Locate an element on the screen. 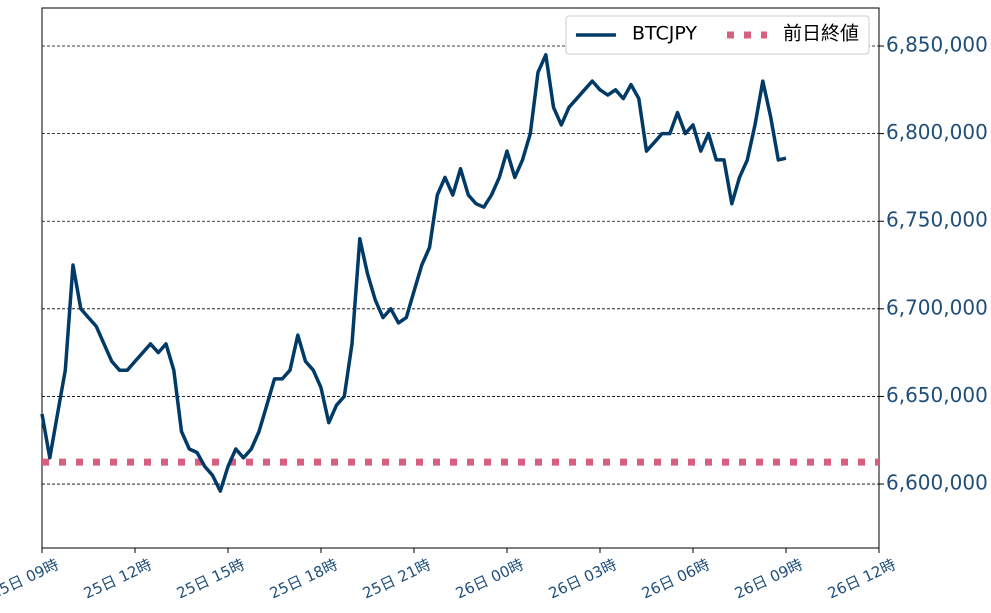  x-tick-label: 26日 09時 is located at coordinates (769, 578).